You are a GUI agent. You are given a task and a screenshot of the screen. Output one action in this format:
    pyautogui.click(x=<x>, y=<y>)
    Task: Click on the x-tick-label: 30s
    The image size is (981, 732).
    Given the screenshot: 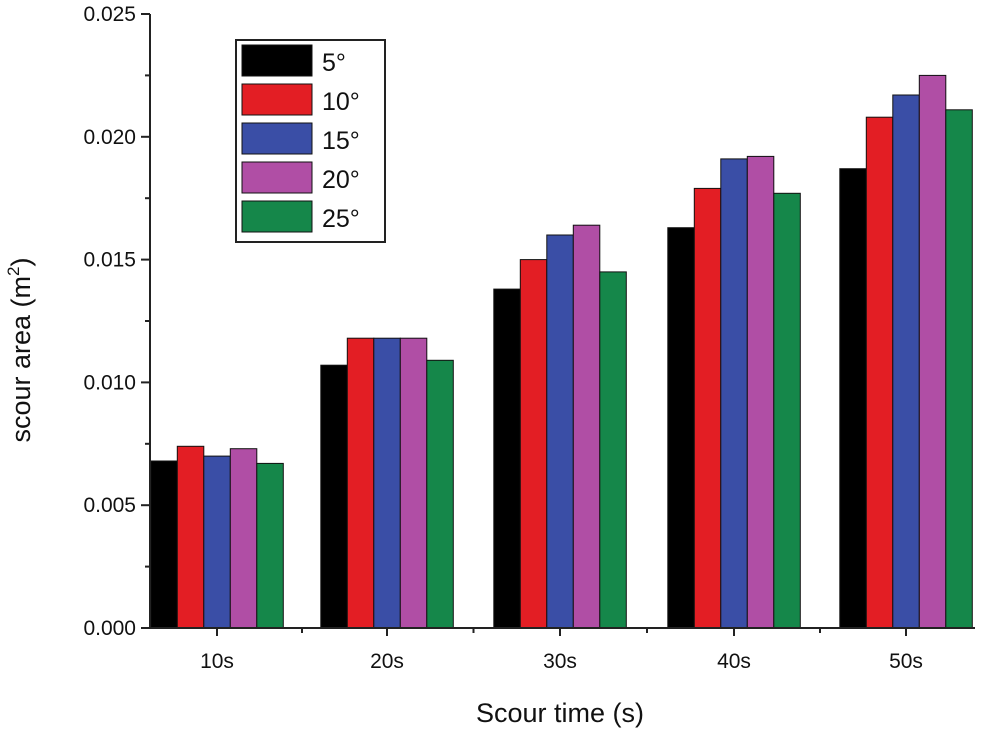 What is the action you would take?
    pyautogui.click(x=560, y=661)
    